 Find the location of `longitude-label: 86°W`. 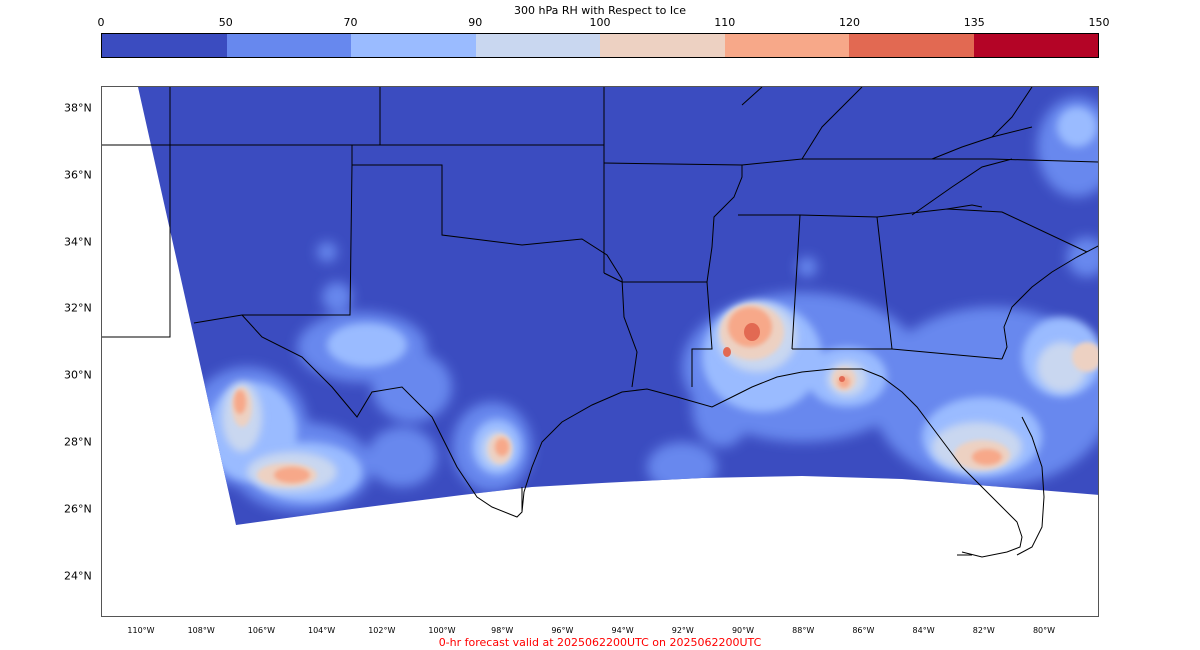

longitude-label: 86°W is located at coordinates (863, 630).